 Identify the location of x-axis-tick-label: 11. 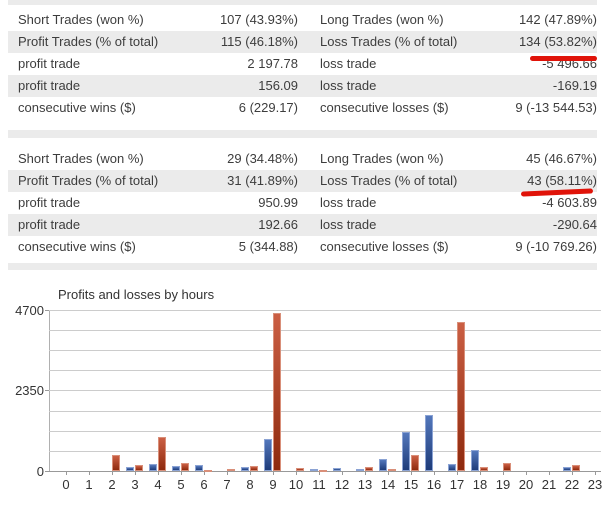
(319, 484).